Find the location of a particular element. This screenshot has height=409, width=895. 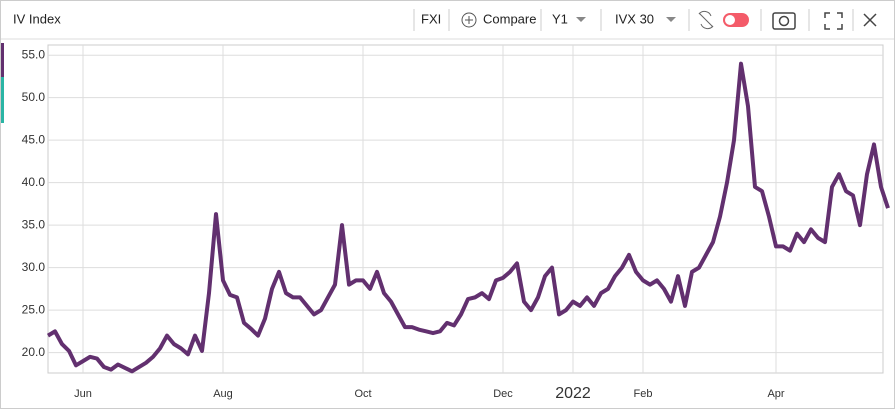

close-icon is located at coordinates (870, 20).